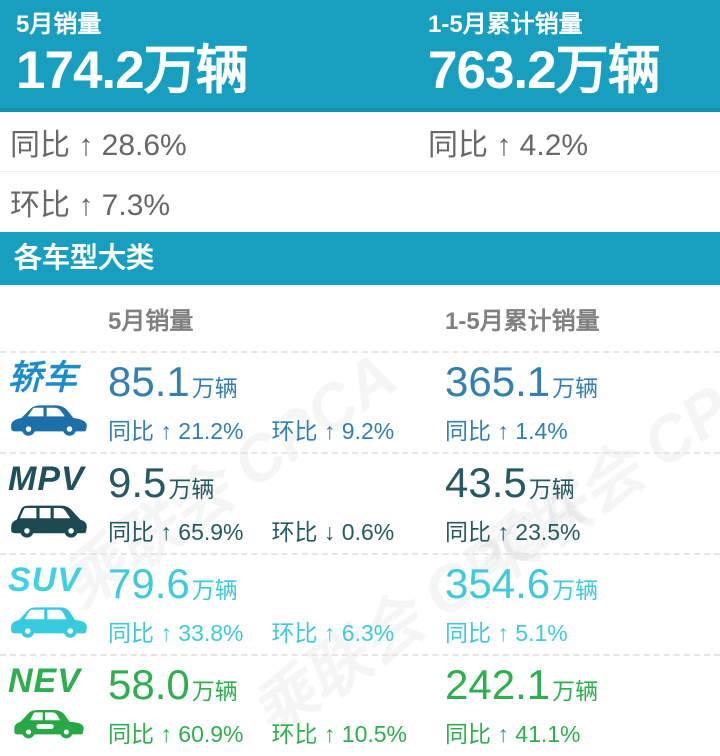 The image size is (720, 756). What do you see at coordinates (149, 684) in the screenshot?
I see `may-value: 58.0` at bounding box center [149, 684].